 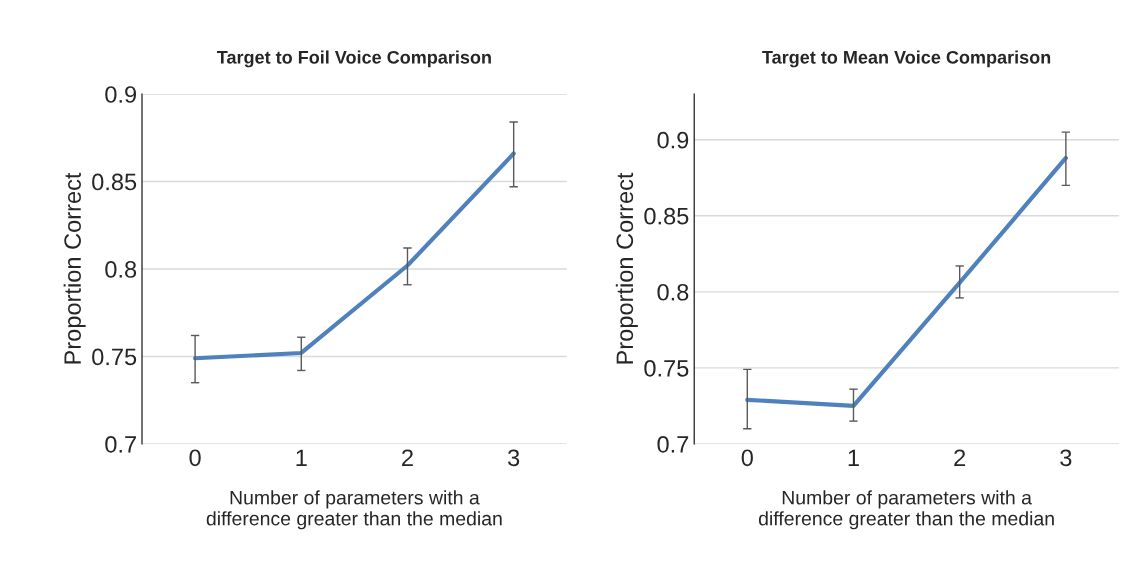 What do you see at coordinates (353, 59) in the screenshot?
I see `chart-title: Target to Foil Voice Comparison` at bounding box center [353, 59].